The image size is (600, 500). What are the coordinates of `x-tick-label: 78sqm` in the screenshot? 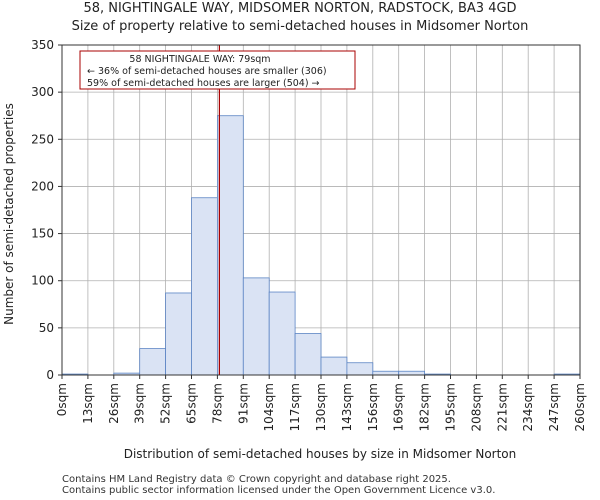 It's located at (217, 403).